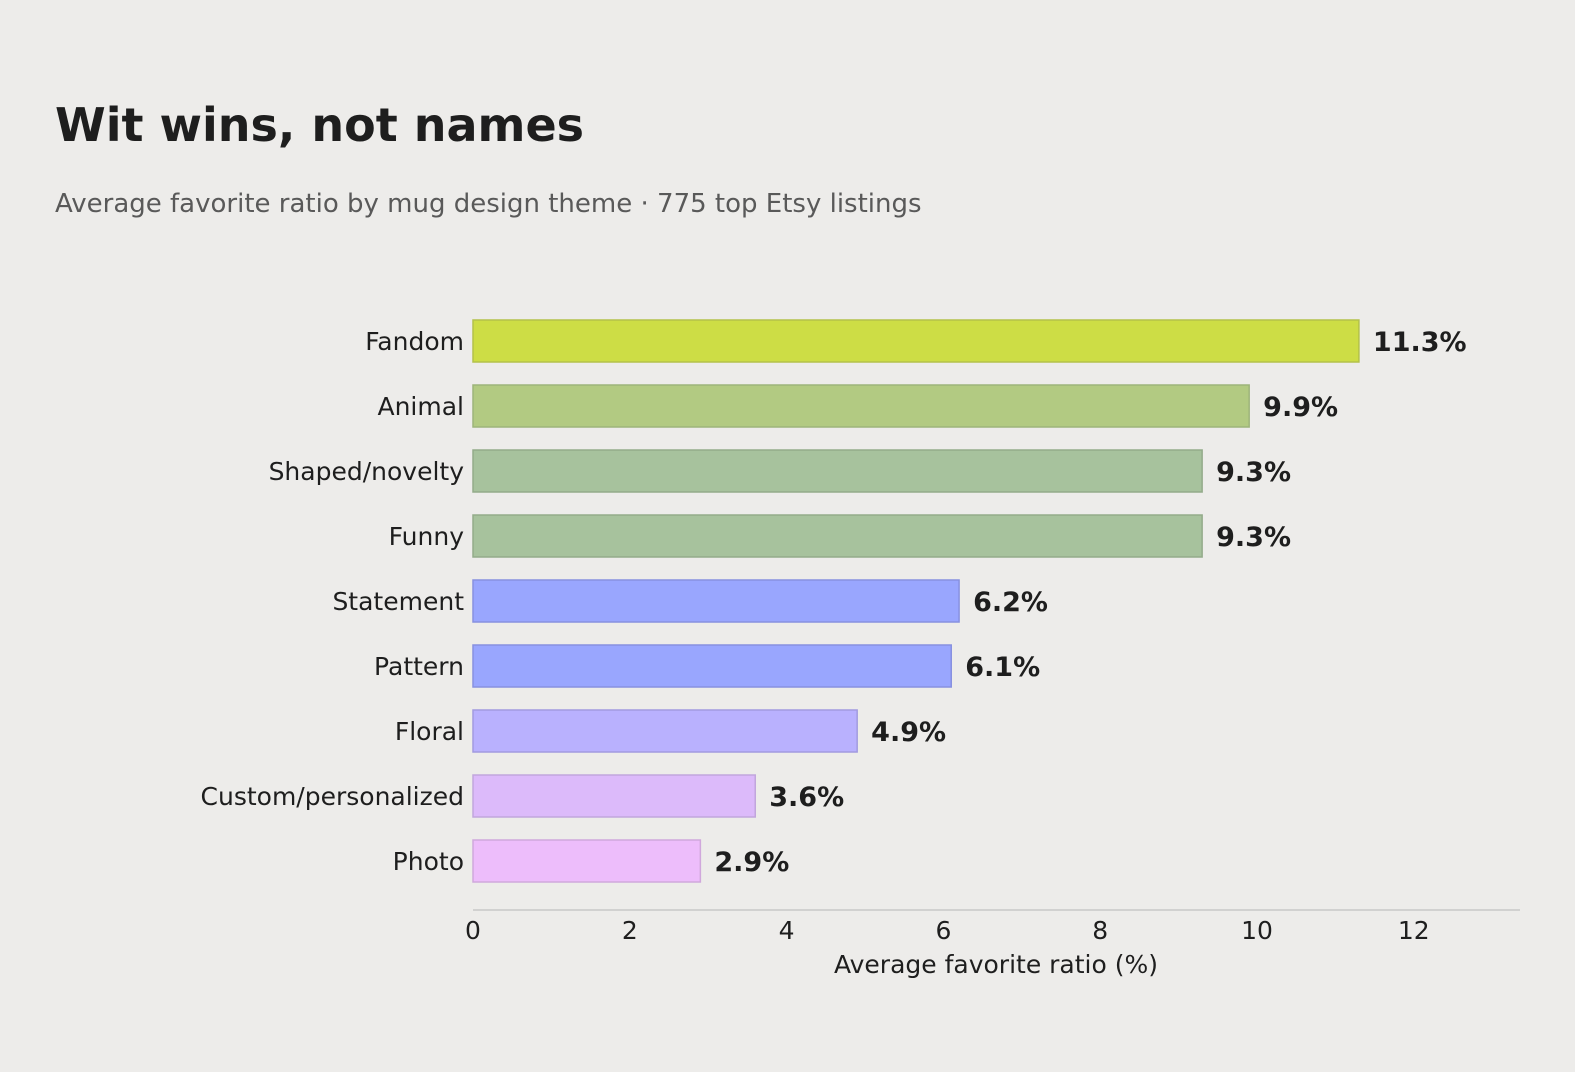  I want to click on category-label: Funny, so click(427, 536).